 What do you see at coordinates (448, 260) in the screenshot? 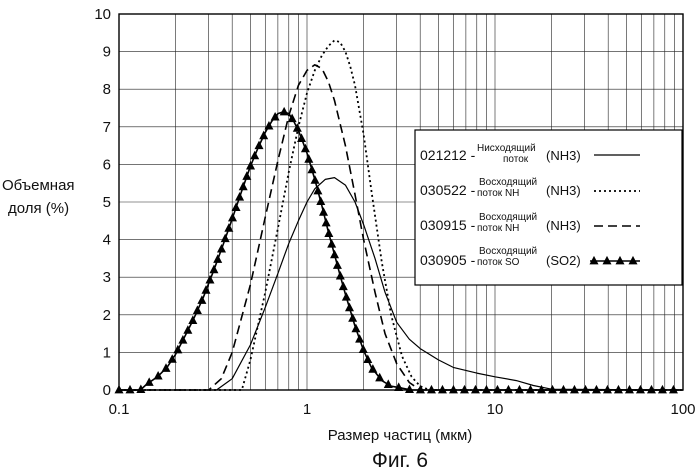
I see `legend-code: 030905 -` at bounding box center [448, 260].